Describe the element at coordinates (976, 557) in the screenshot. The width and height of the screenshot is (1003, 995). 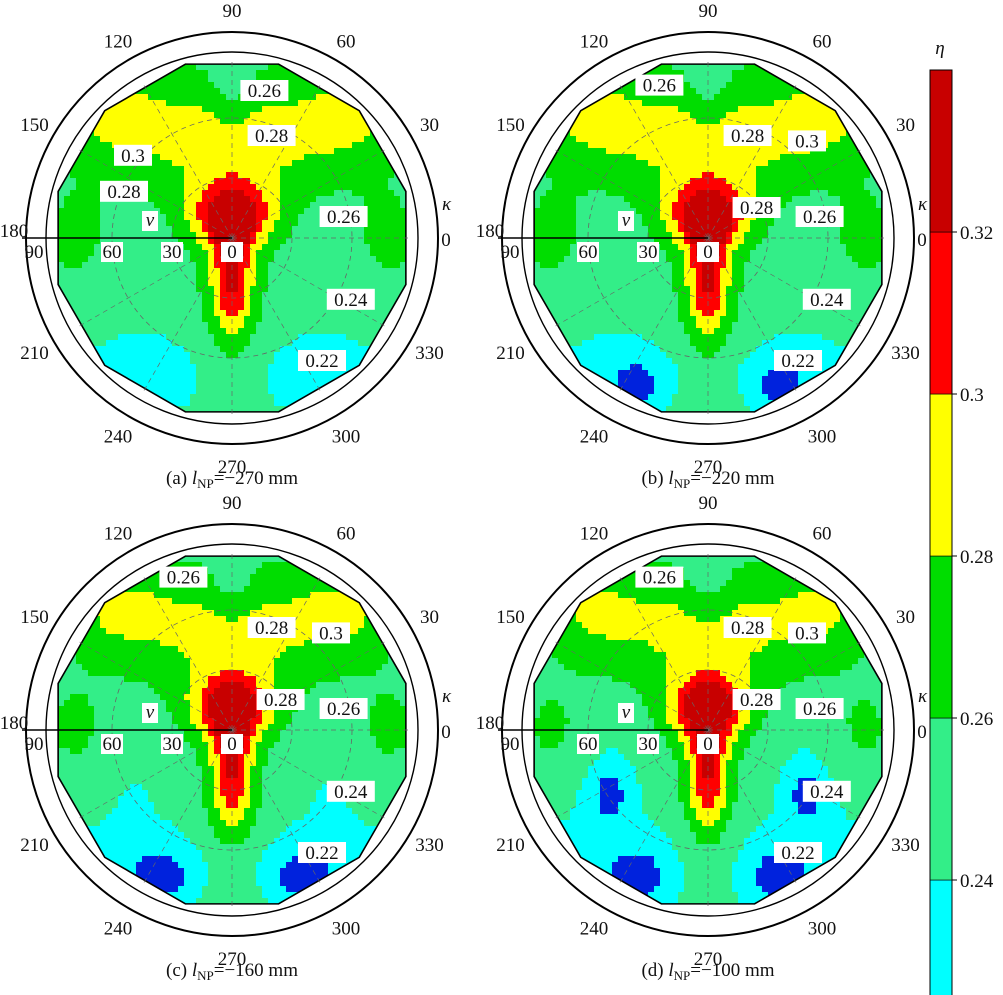
I see `colorbar-tick-label: 0.28` at that location.